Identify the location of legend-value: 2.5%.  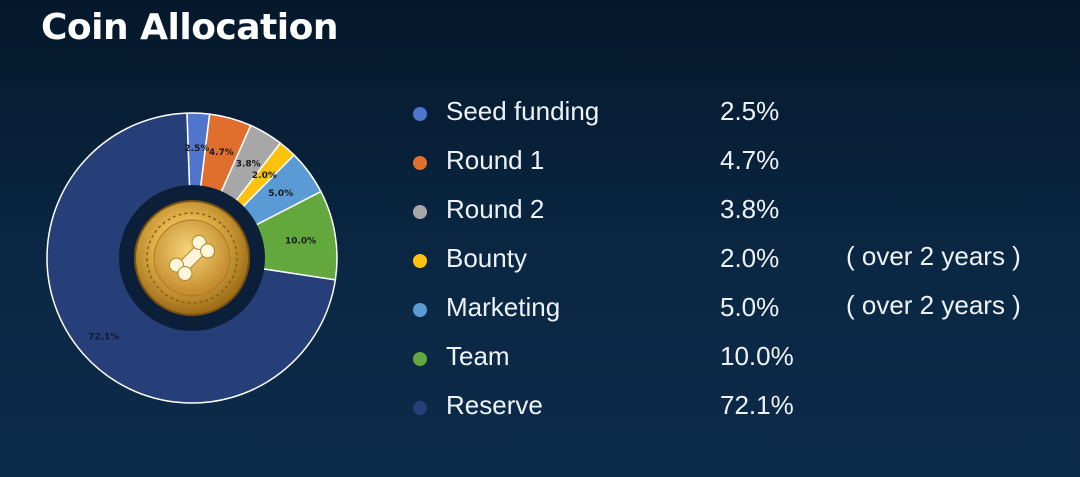
(750, 111).